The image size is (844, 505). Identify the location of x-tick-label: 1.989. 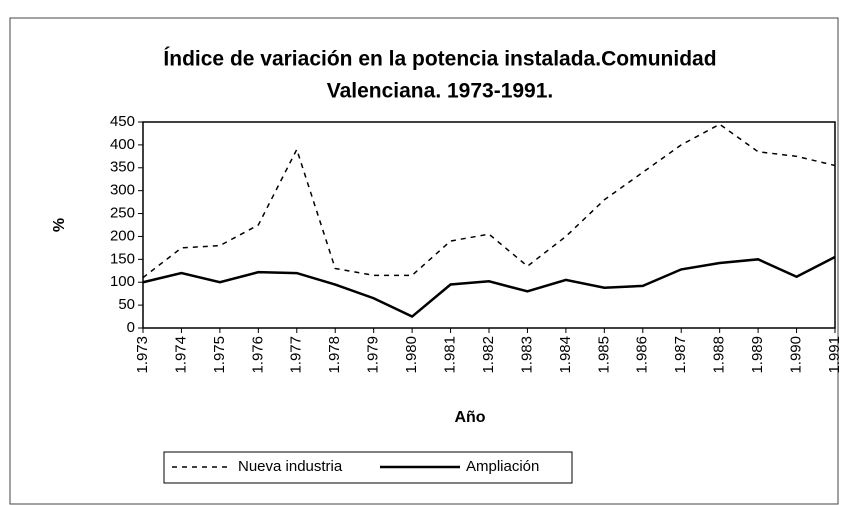
(757, 355).